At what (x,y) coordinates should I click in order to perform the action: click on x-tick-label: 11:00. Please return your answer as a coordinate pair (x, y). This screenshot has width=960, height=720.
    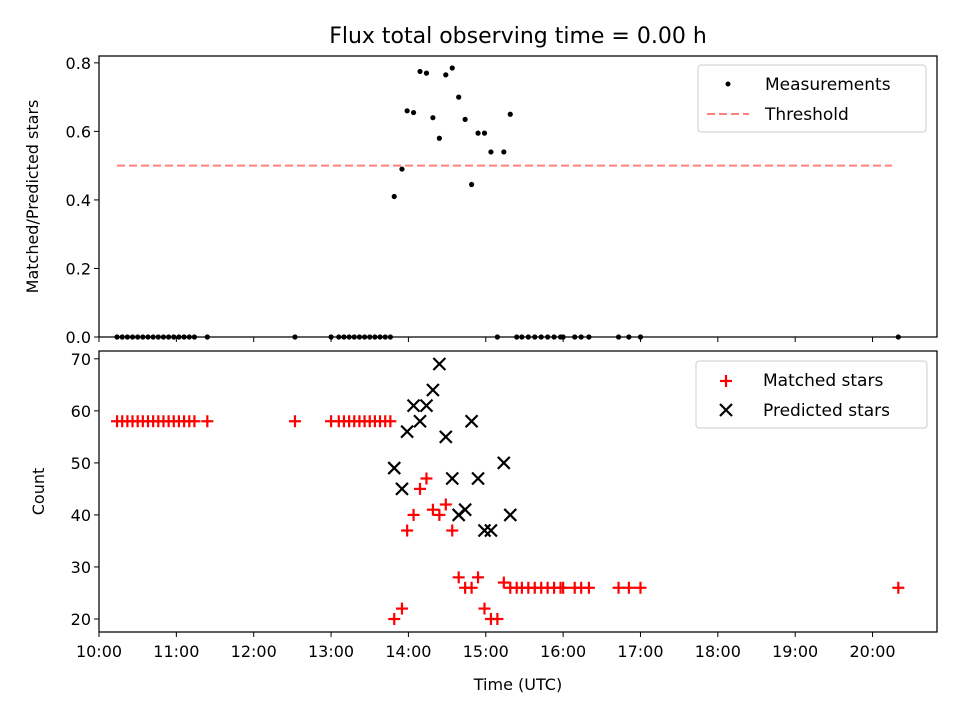
    Looking at the image, I should click on (176, 651).